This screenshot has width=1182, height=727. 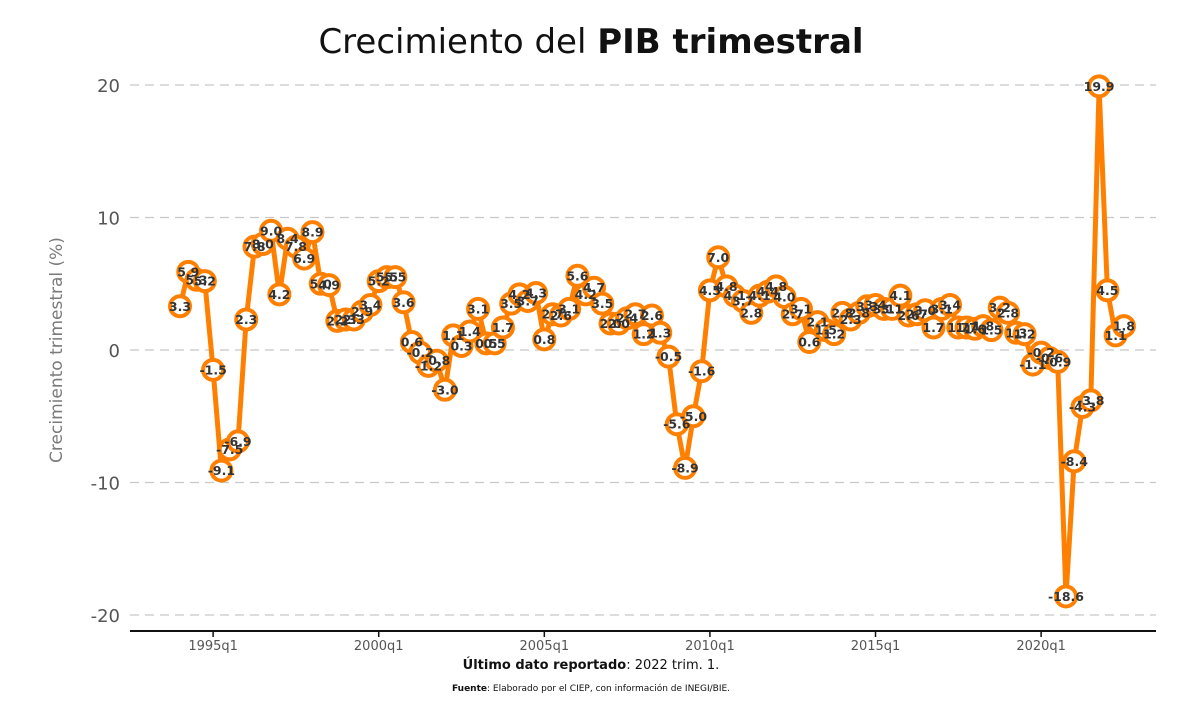 I want to click on footnote-source-bold: Fuente, so click(x=469, y=689).